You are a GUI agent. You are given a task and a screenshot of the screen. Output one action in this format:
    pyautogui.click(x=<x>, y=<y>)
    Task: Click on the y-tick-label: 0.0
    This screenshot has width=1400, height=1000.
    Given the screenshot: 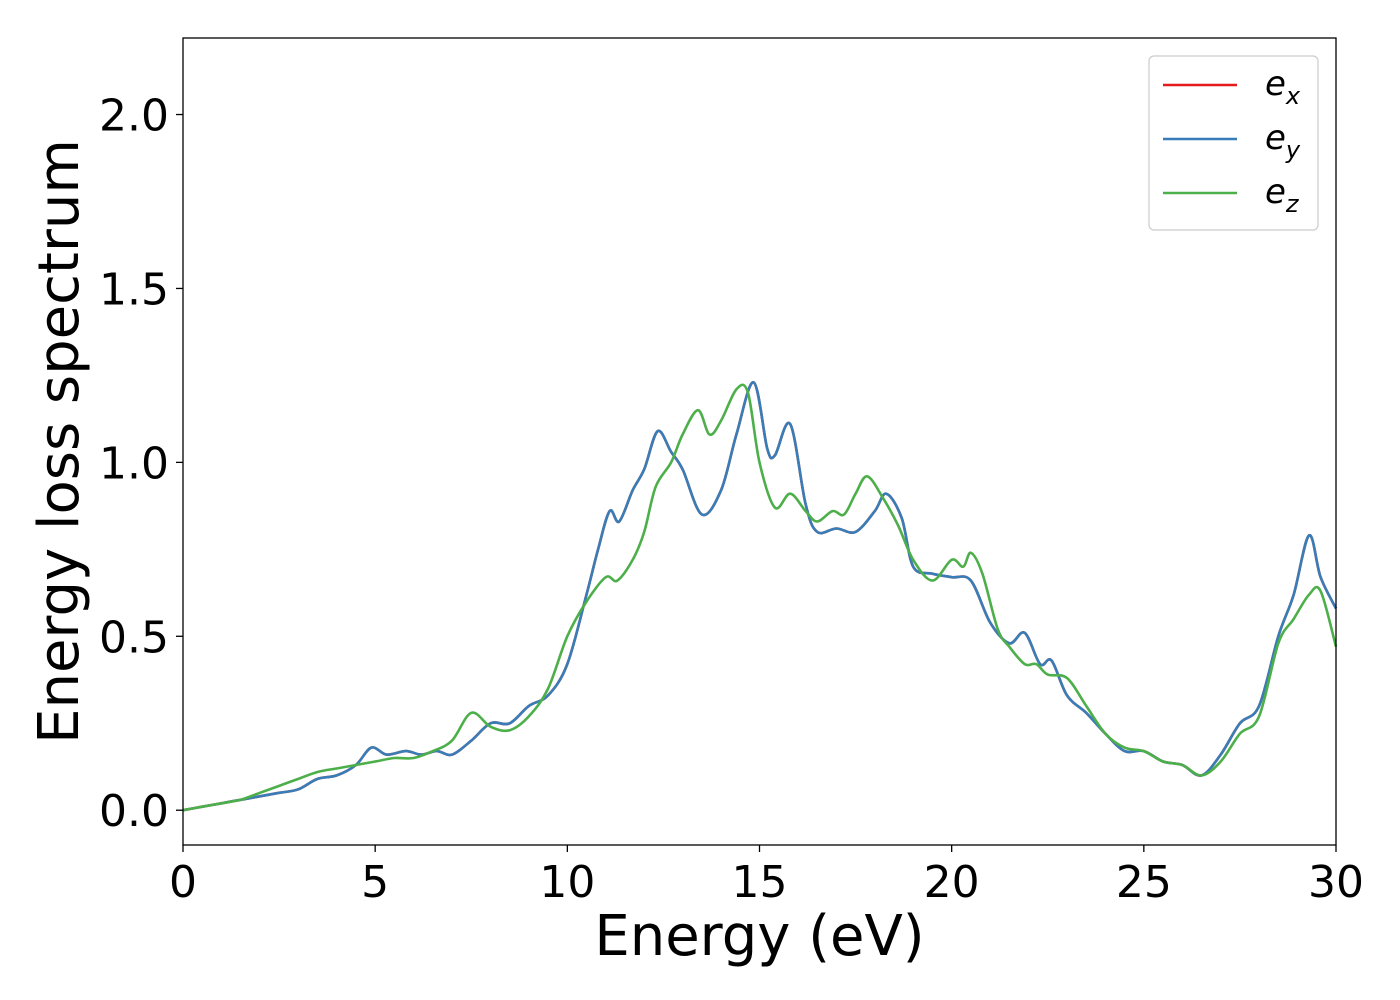 What is the action you would take?
    pyautogui.click(x=134, y=811)
    